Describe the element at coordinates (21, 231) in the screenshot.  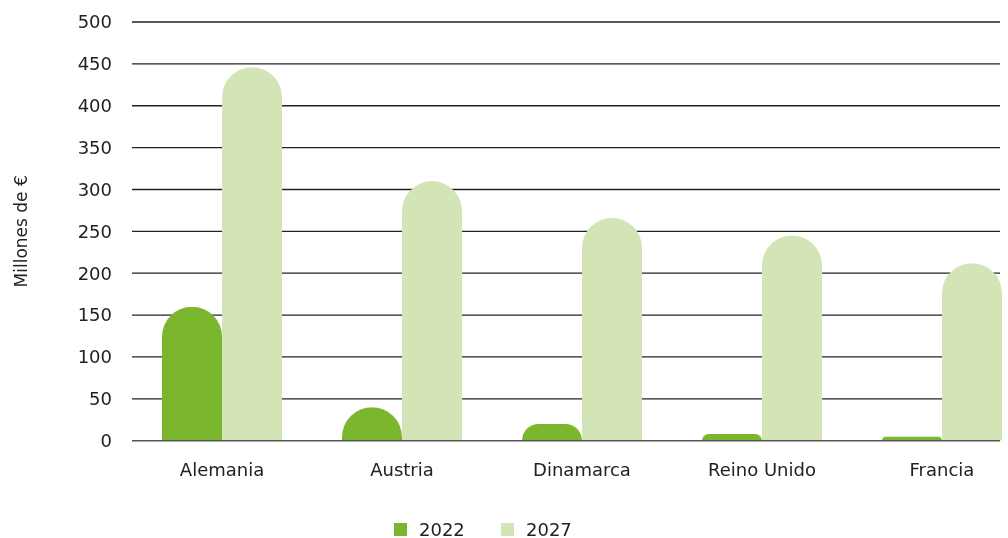
I see `y-axis-title: Millones de €` at that location.